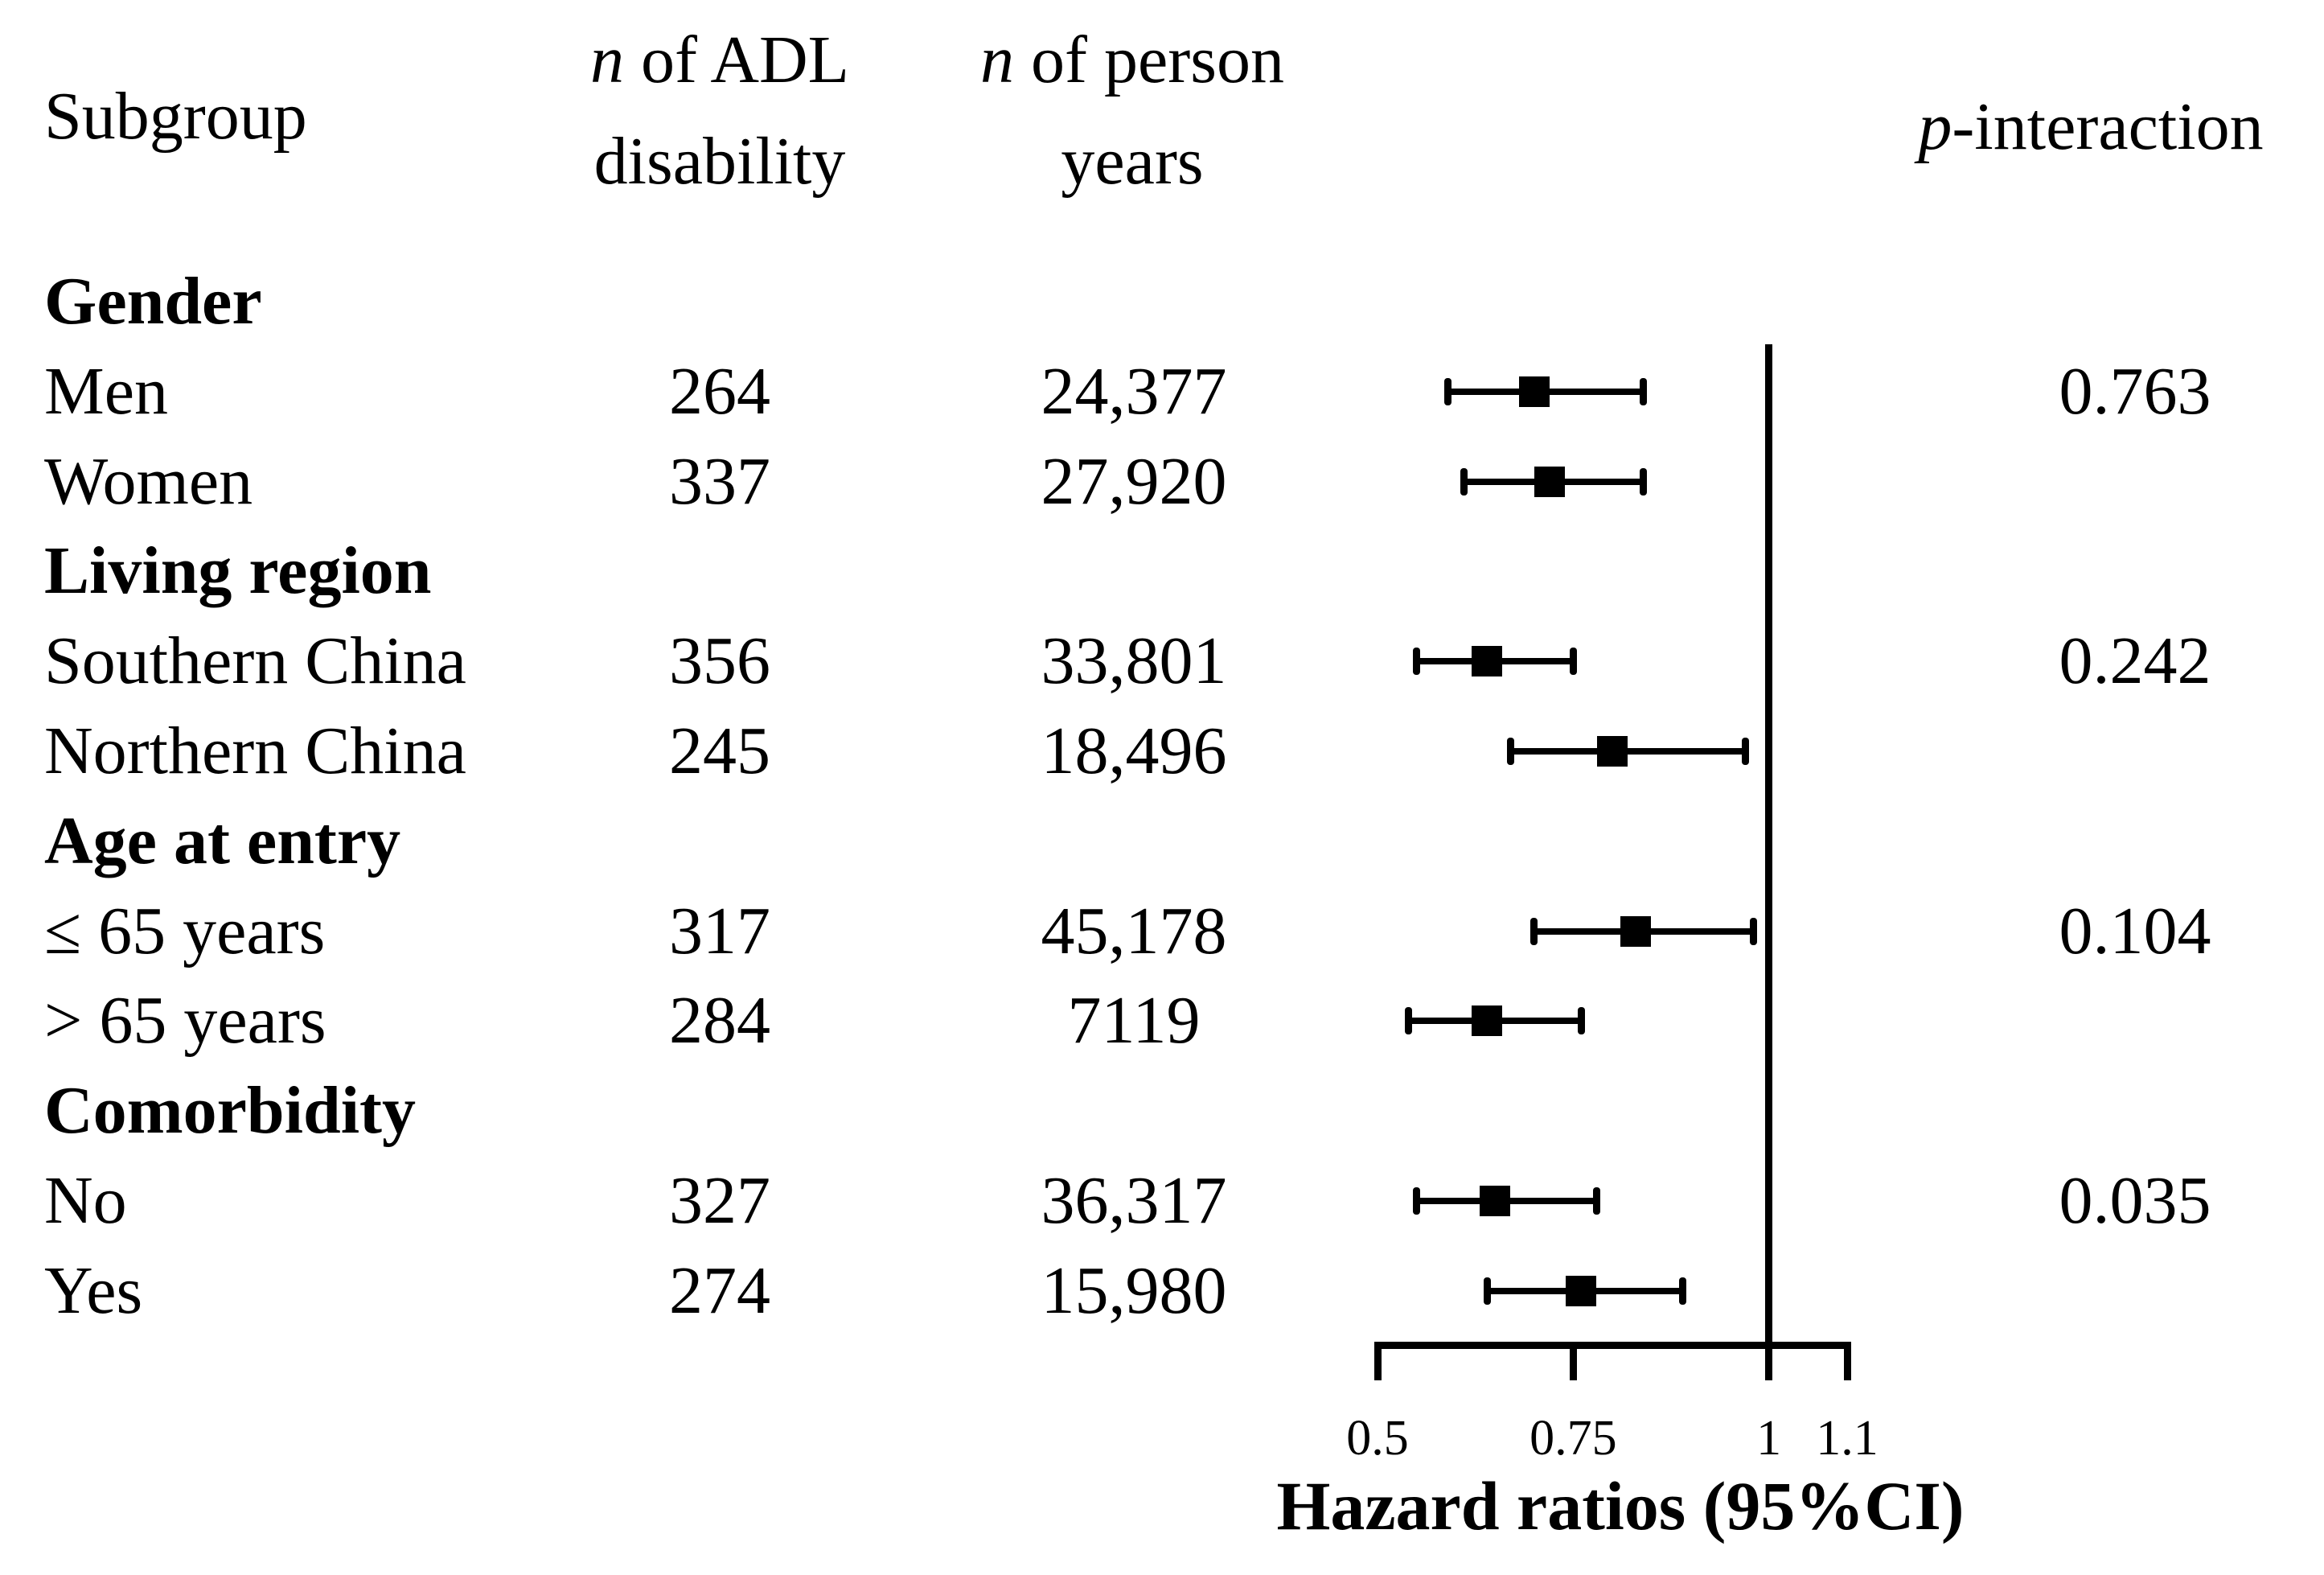  Describe the element at coordinates (2135, 930) in the screenshot. I see `p-interaction-value: 0.104` at that location.